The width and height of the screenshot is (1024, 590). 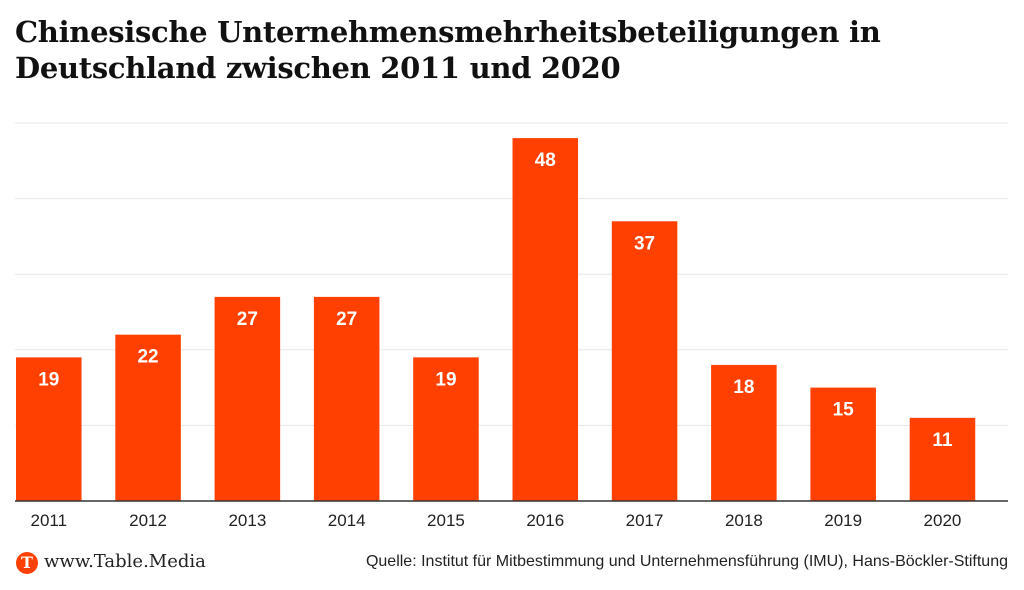 I want to click on bar-2012, so click(x=148, y=417).